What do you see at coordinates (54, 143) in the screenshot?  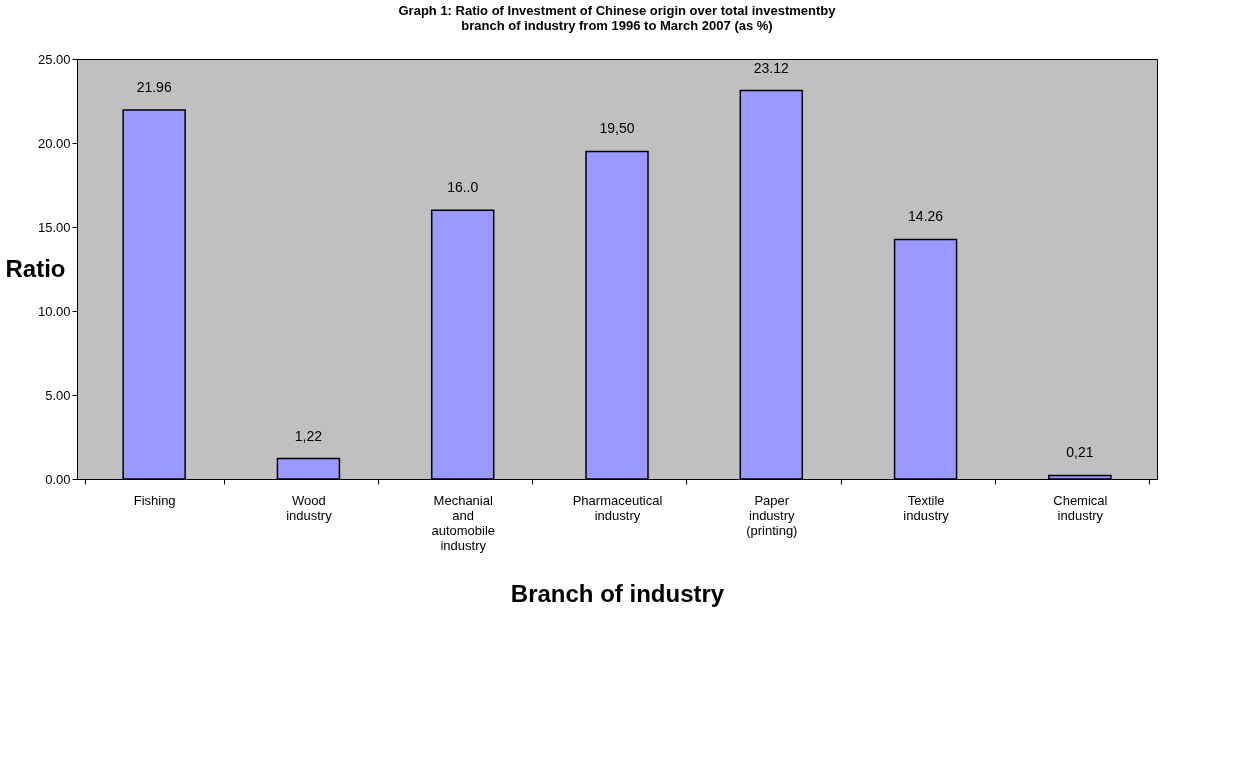 I see `y-tick-label: 20.00` at bounding box center [54, 143].